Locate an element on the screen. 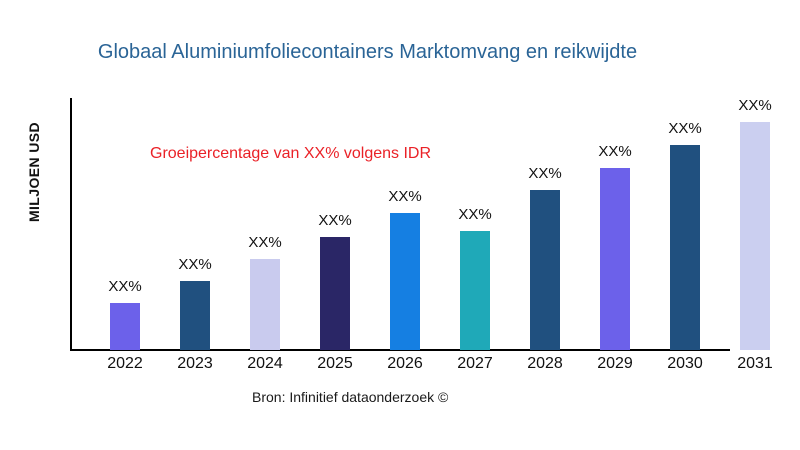 Image resolution: width=800 pixels, height=450 pixels. x-tick-label-2027: 2027 is located at coordinates (475, 363).